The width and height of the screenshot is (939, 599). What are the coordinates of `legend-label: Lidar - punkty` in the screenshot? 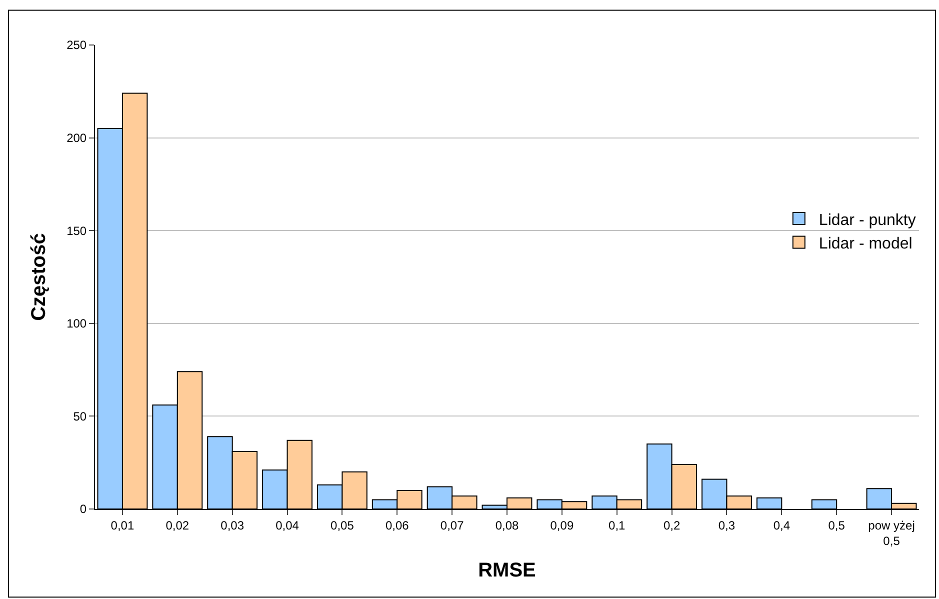 It's located at (867, 220).